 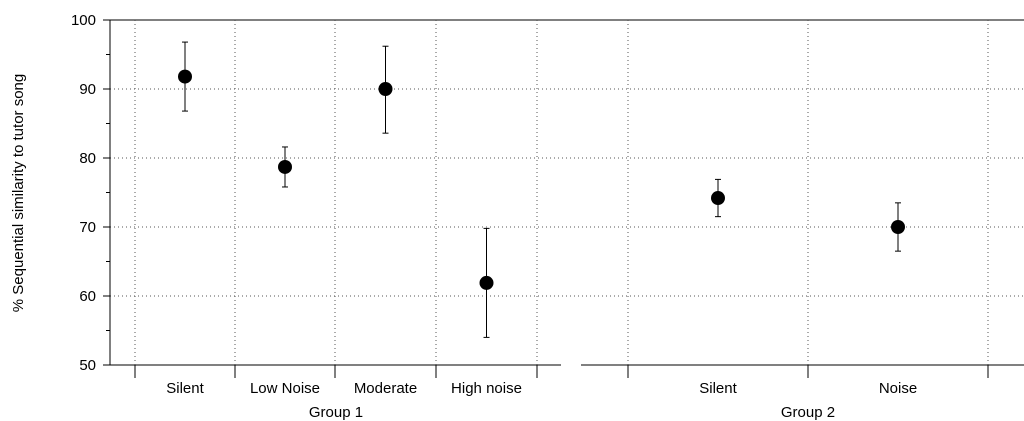 What do you see at coordinates (18, 193) in the screenshot?
I see `y-axis-title: % Sequential similarity to tutor song` at bounding box center [18, 193].